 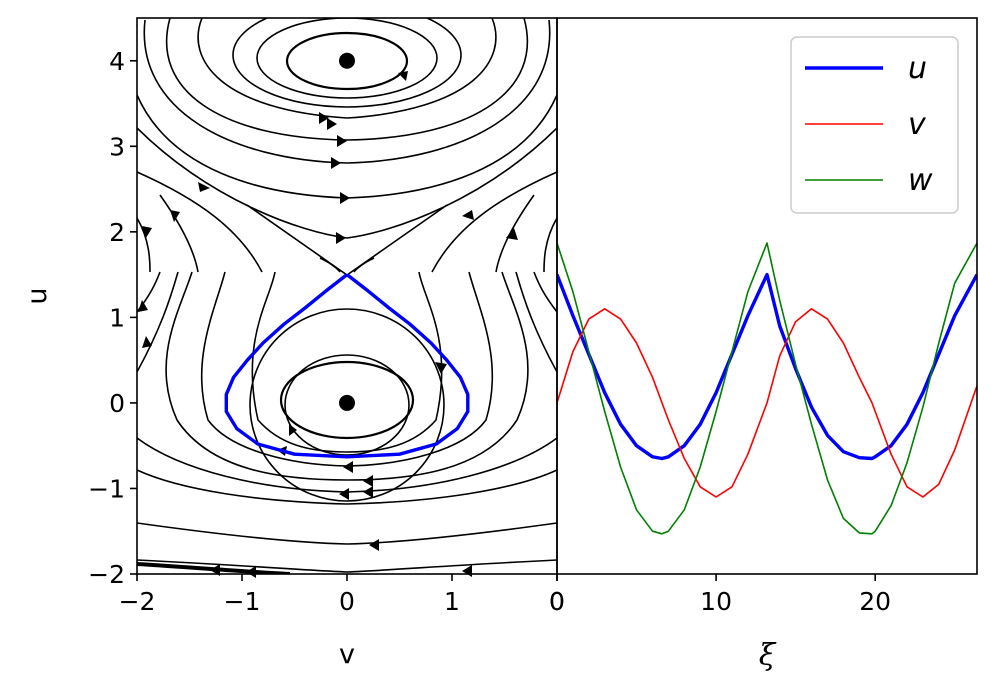 What do you see at coordinates (716, 601) in the screenshot?
I see `x-tick-label: 10` at bounding box center [716, 601].